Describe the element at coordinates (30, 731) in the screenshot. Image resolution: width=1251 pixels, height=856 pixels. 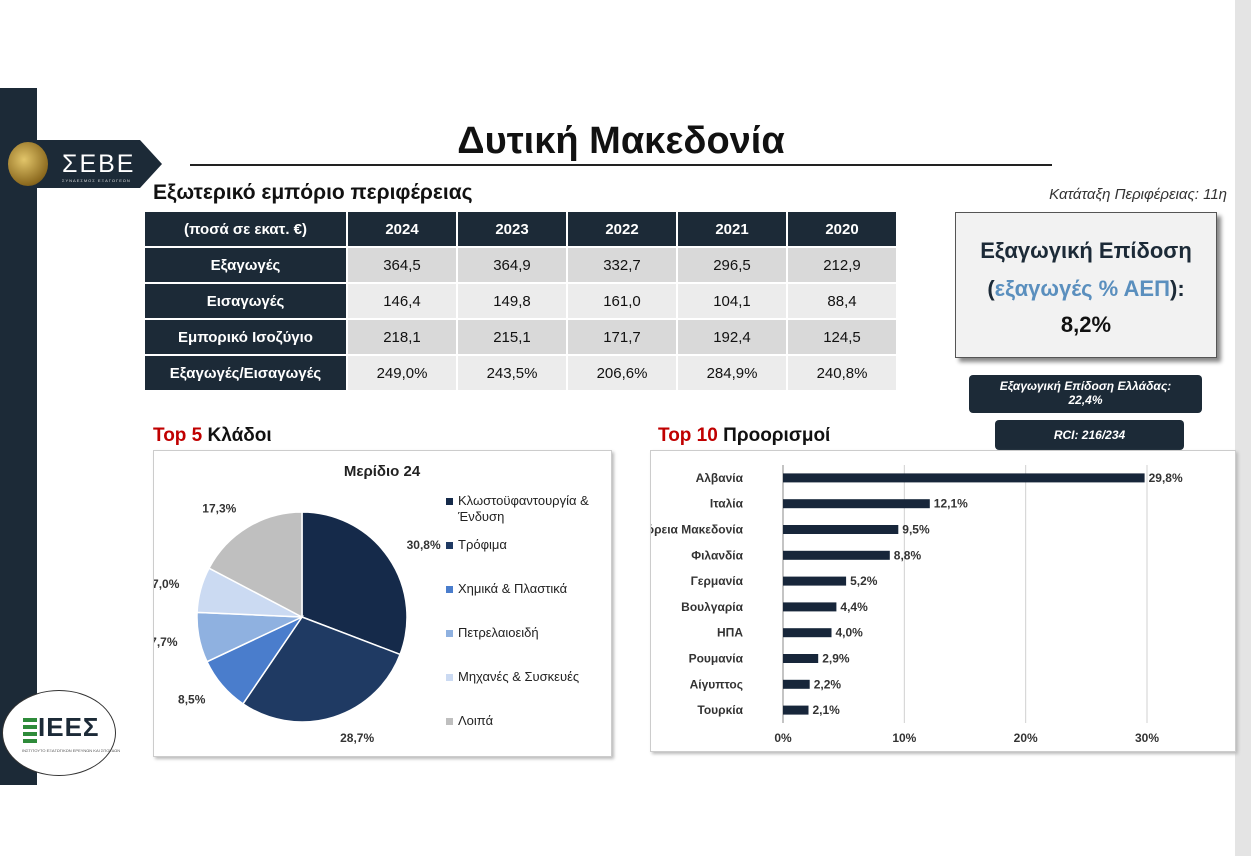
I see `iees-bars-icon` at that location.